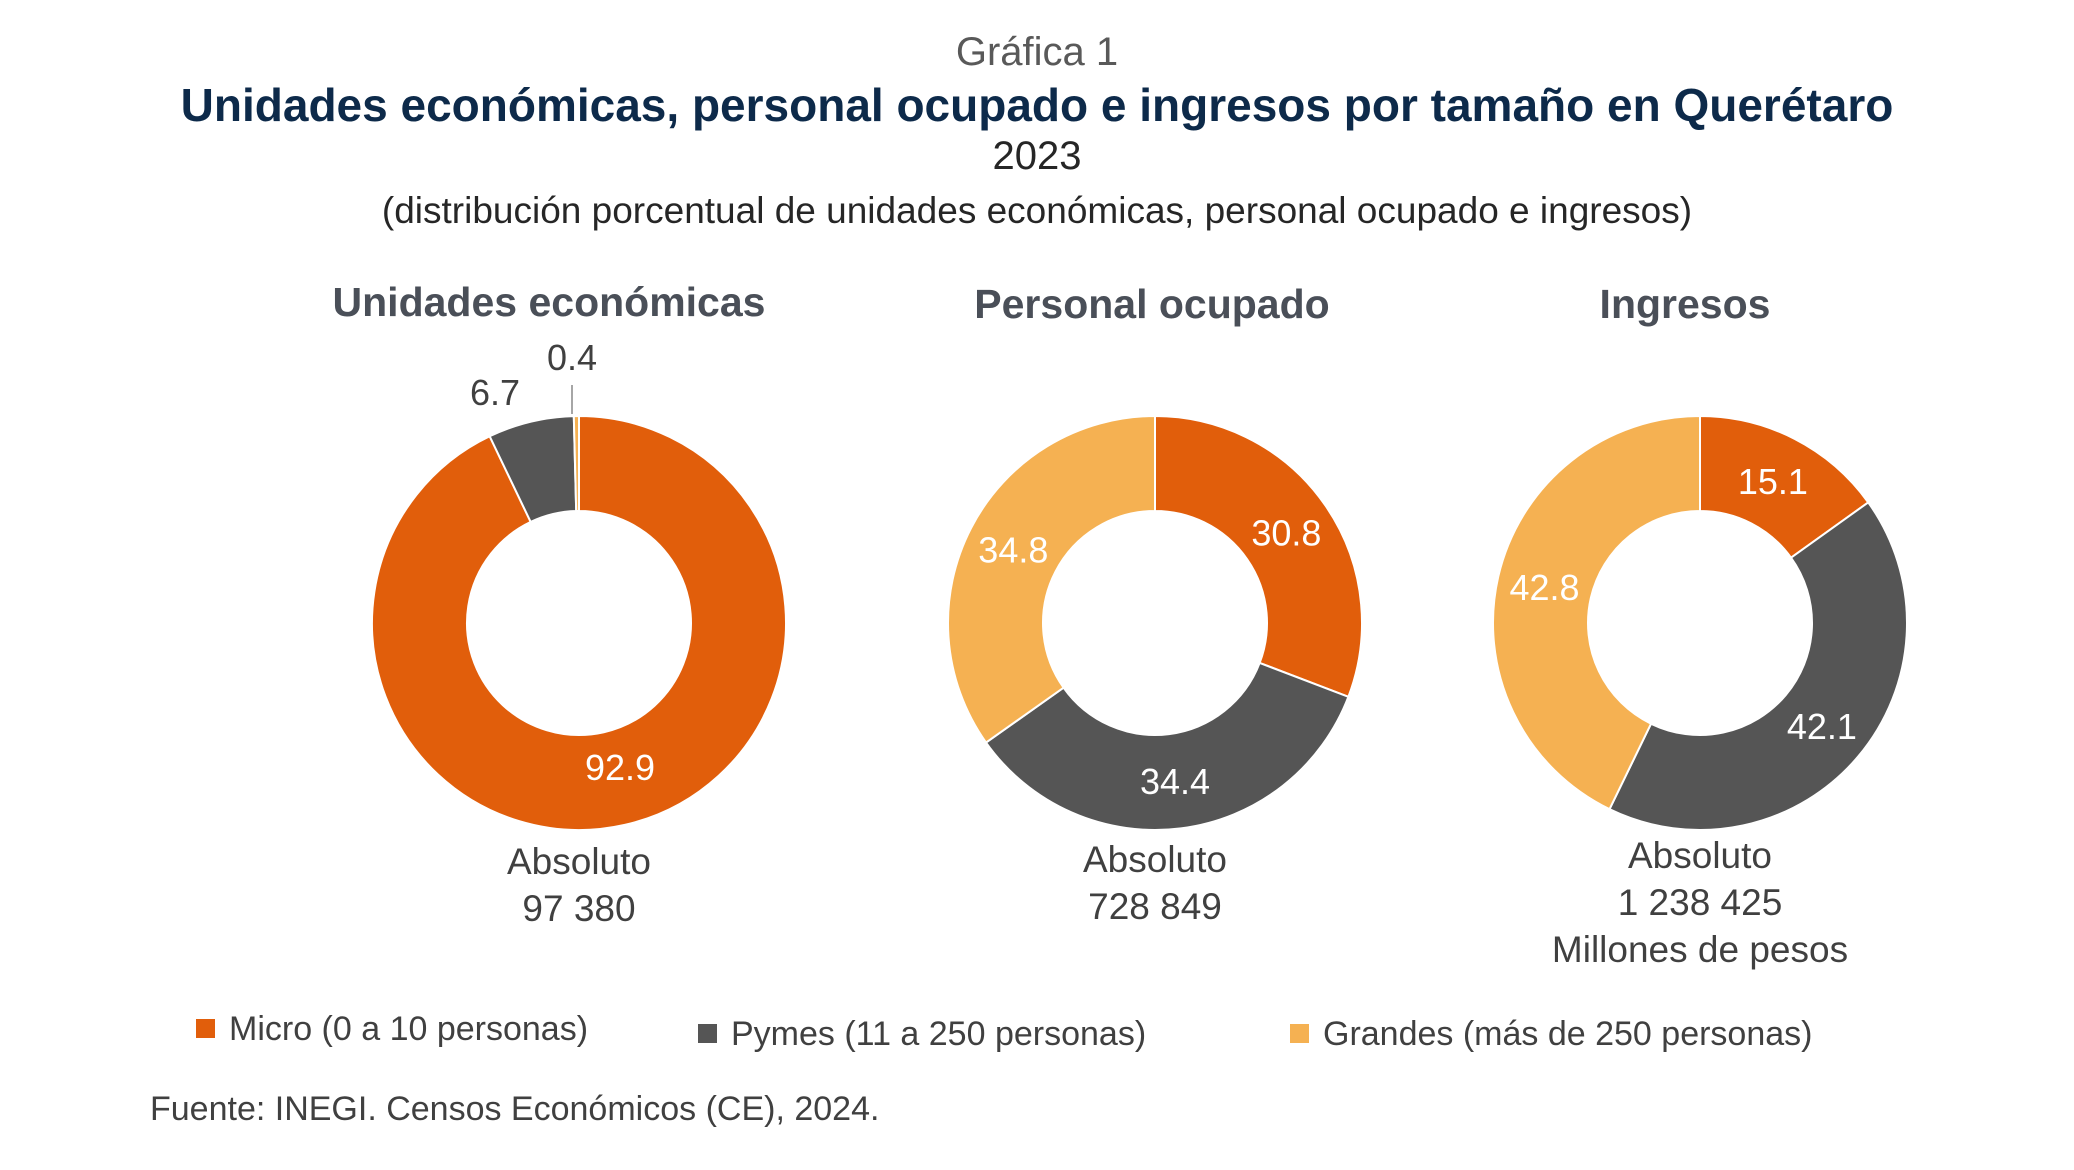 The image size is (2074, 1170). I want to click on data-label-ingresos-pymes: 42.1, so click(1822, 726).